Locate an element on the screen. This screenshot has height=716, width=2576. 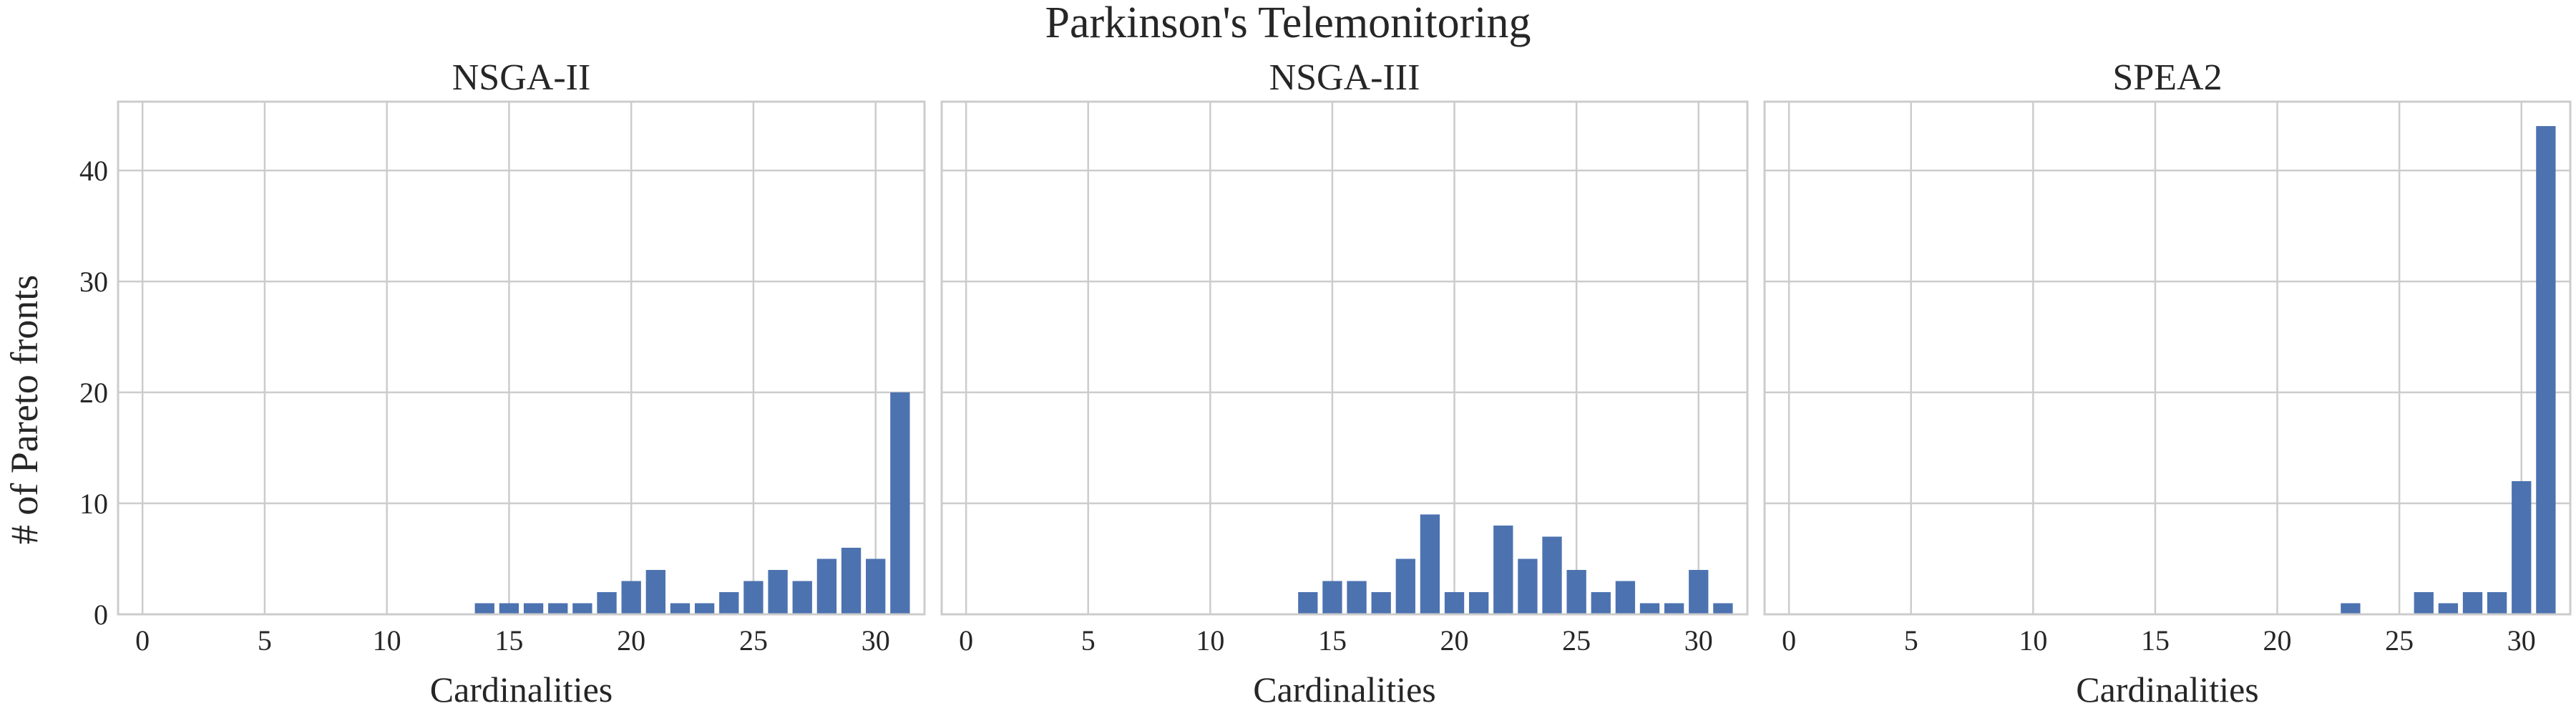
panel-title: NSGA-II is located at coordinates (521, 77).